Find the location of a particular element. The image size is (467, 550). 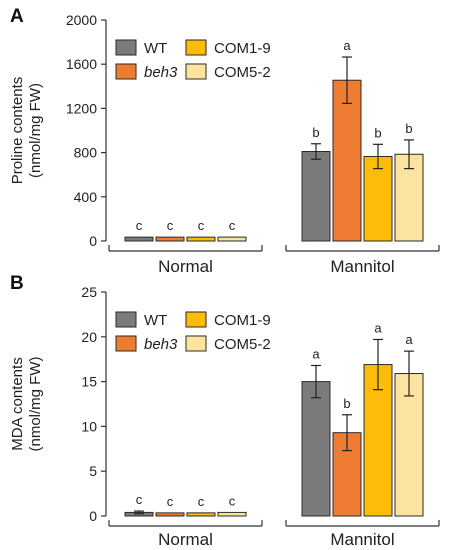

panel-letter: A is located at coordinates (17, 16).